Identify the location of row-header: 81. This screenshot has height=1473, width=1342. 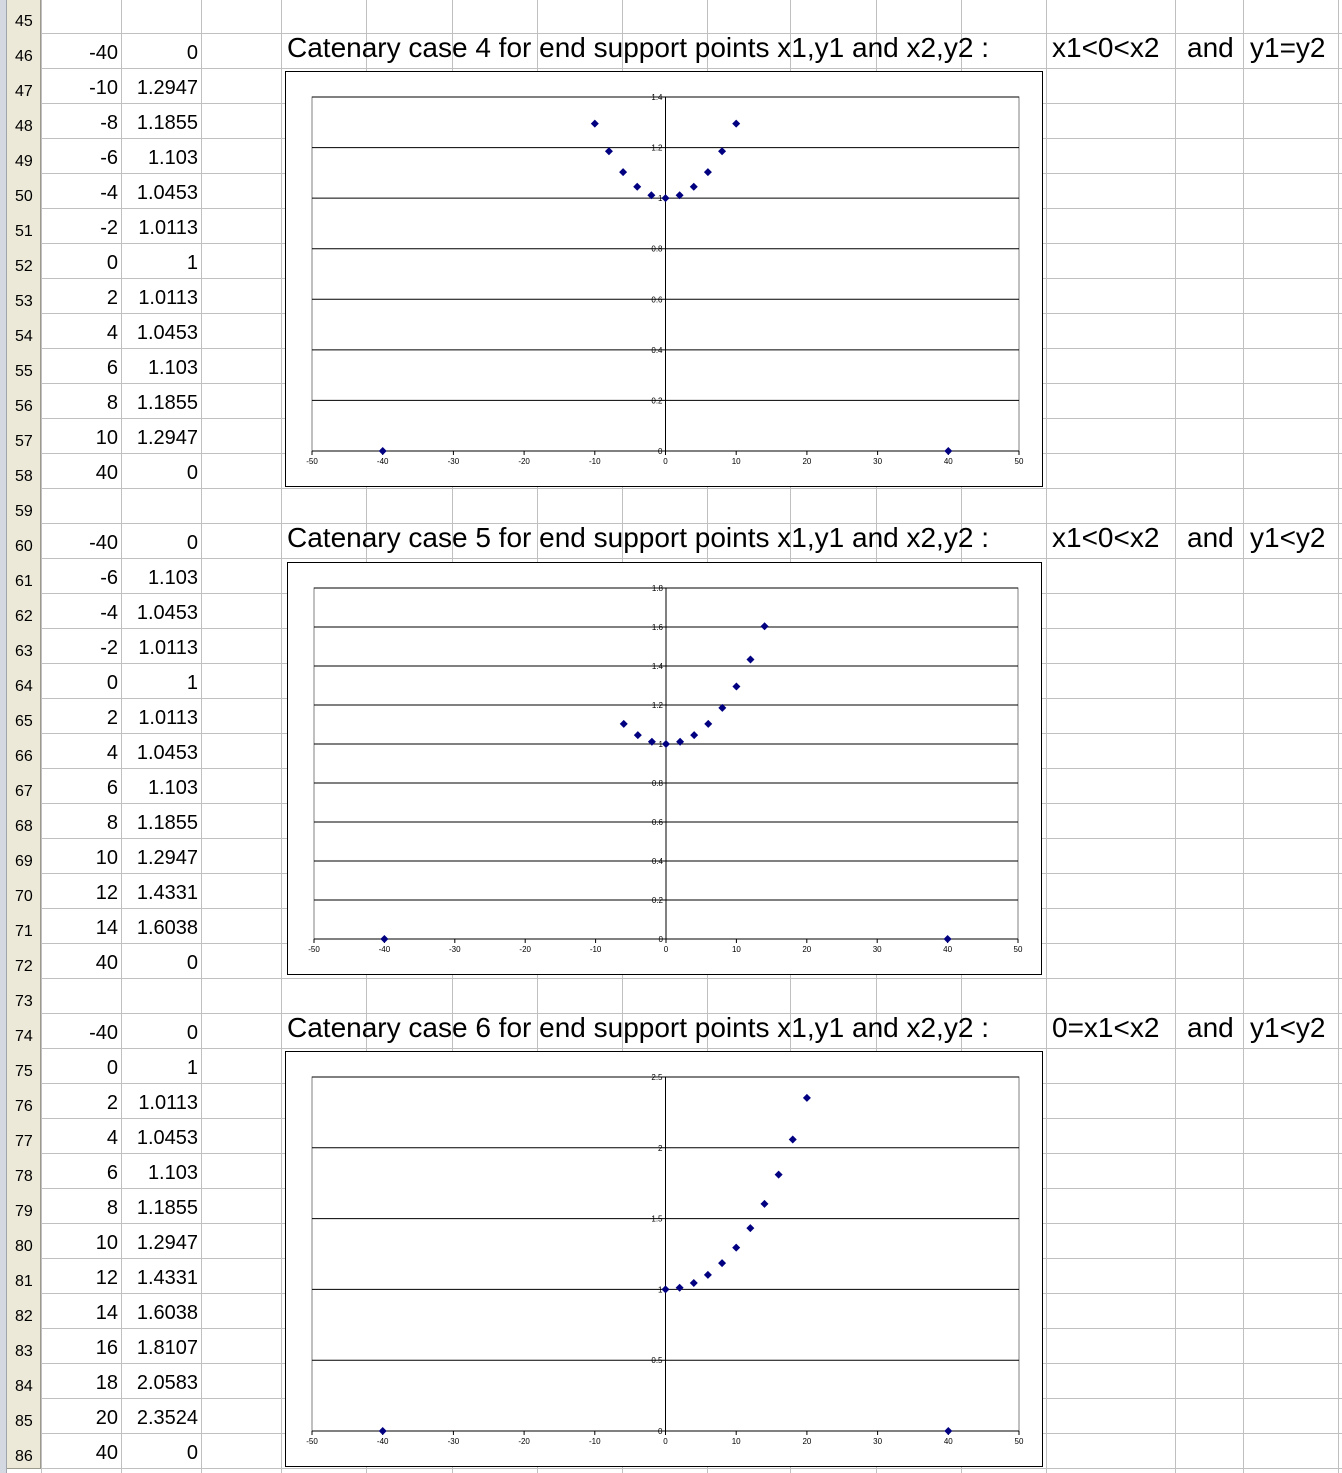
(24, 1276).